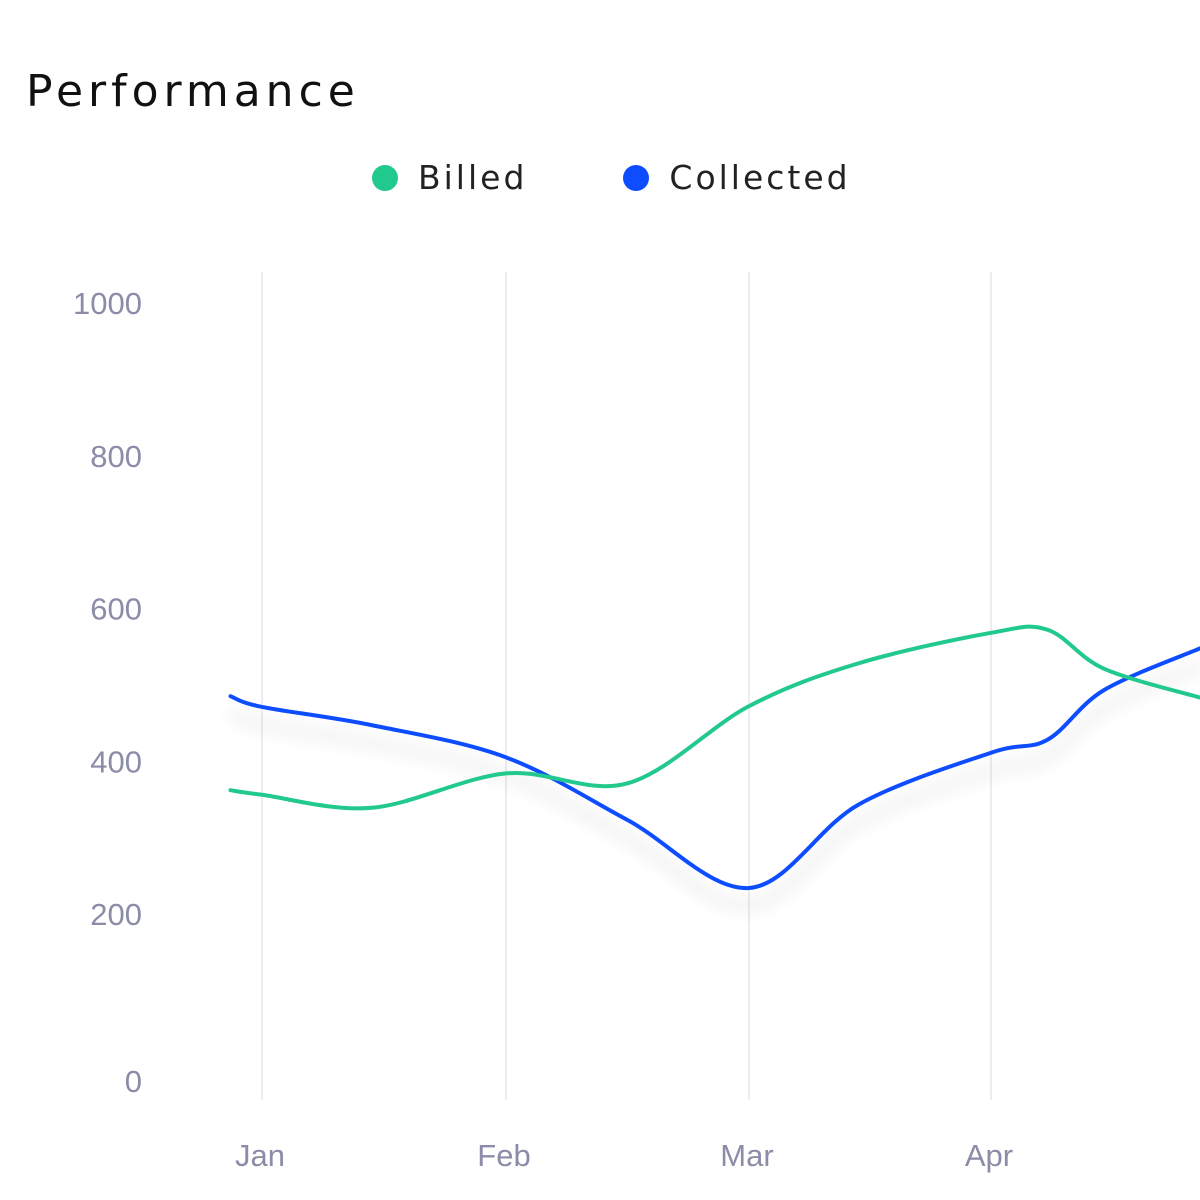  Describe the element at coordinates (714, 717) in the screenshot. I see `series-line-billed` at that location.